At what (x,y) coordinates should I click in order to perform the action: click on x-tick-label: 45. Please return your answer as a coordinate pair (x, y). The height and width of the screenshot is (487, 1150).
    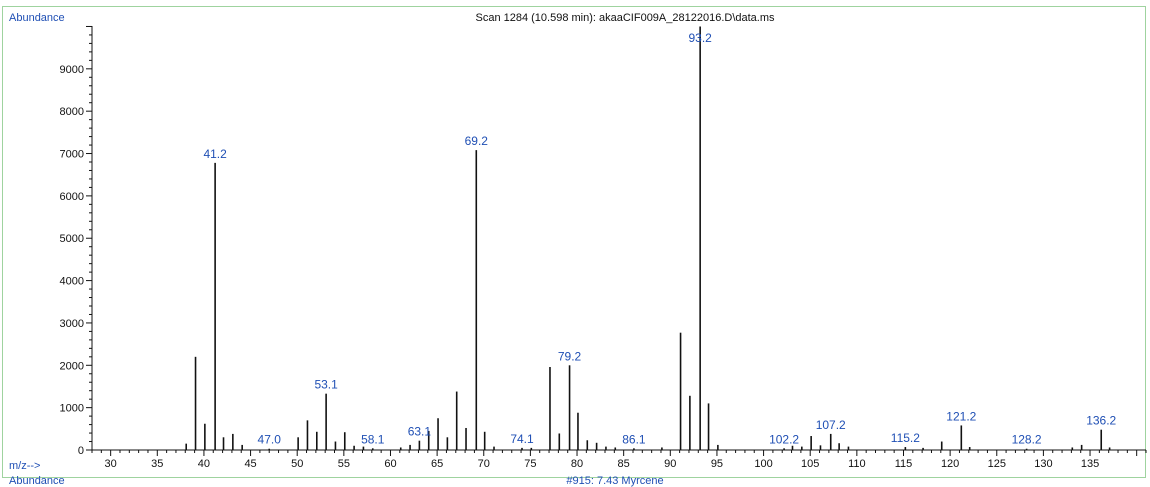
    Looking at the image, I should click on (250, 464).